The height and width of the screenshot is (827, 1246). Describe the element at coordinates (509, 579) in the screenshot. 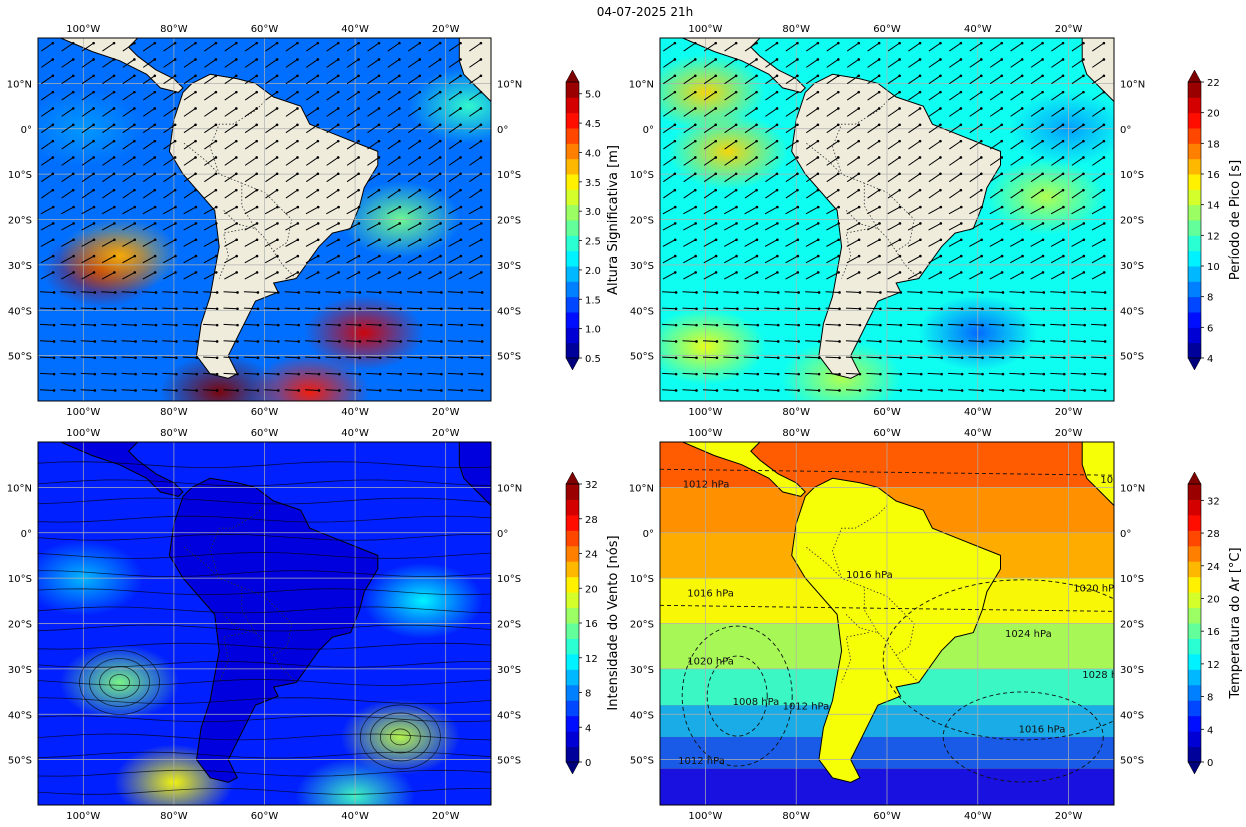

I see `lat-tick-label-right: 10°S` at that location.